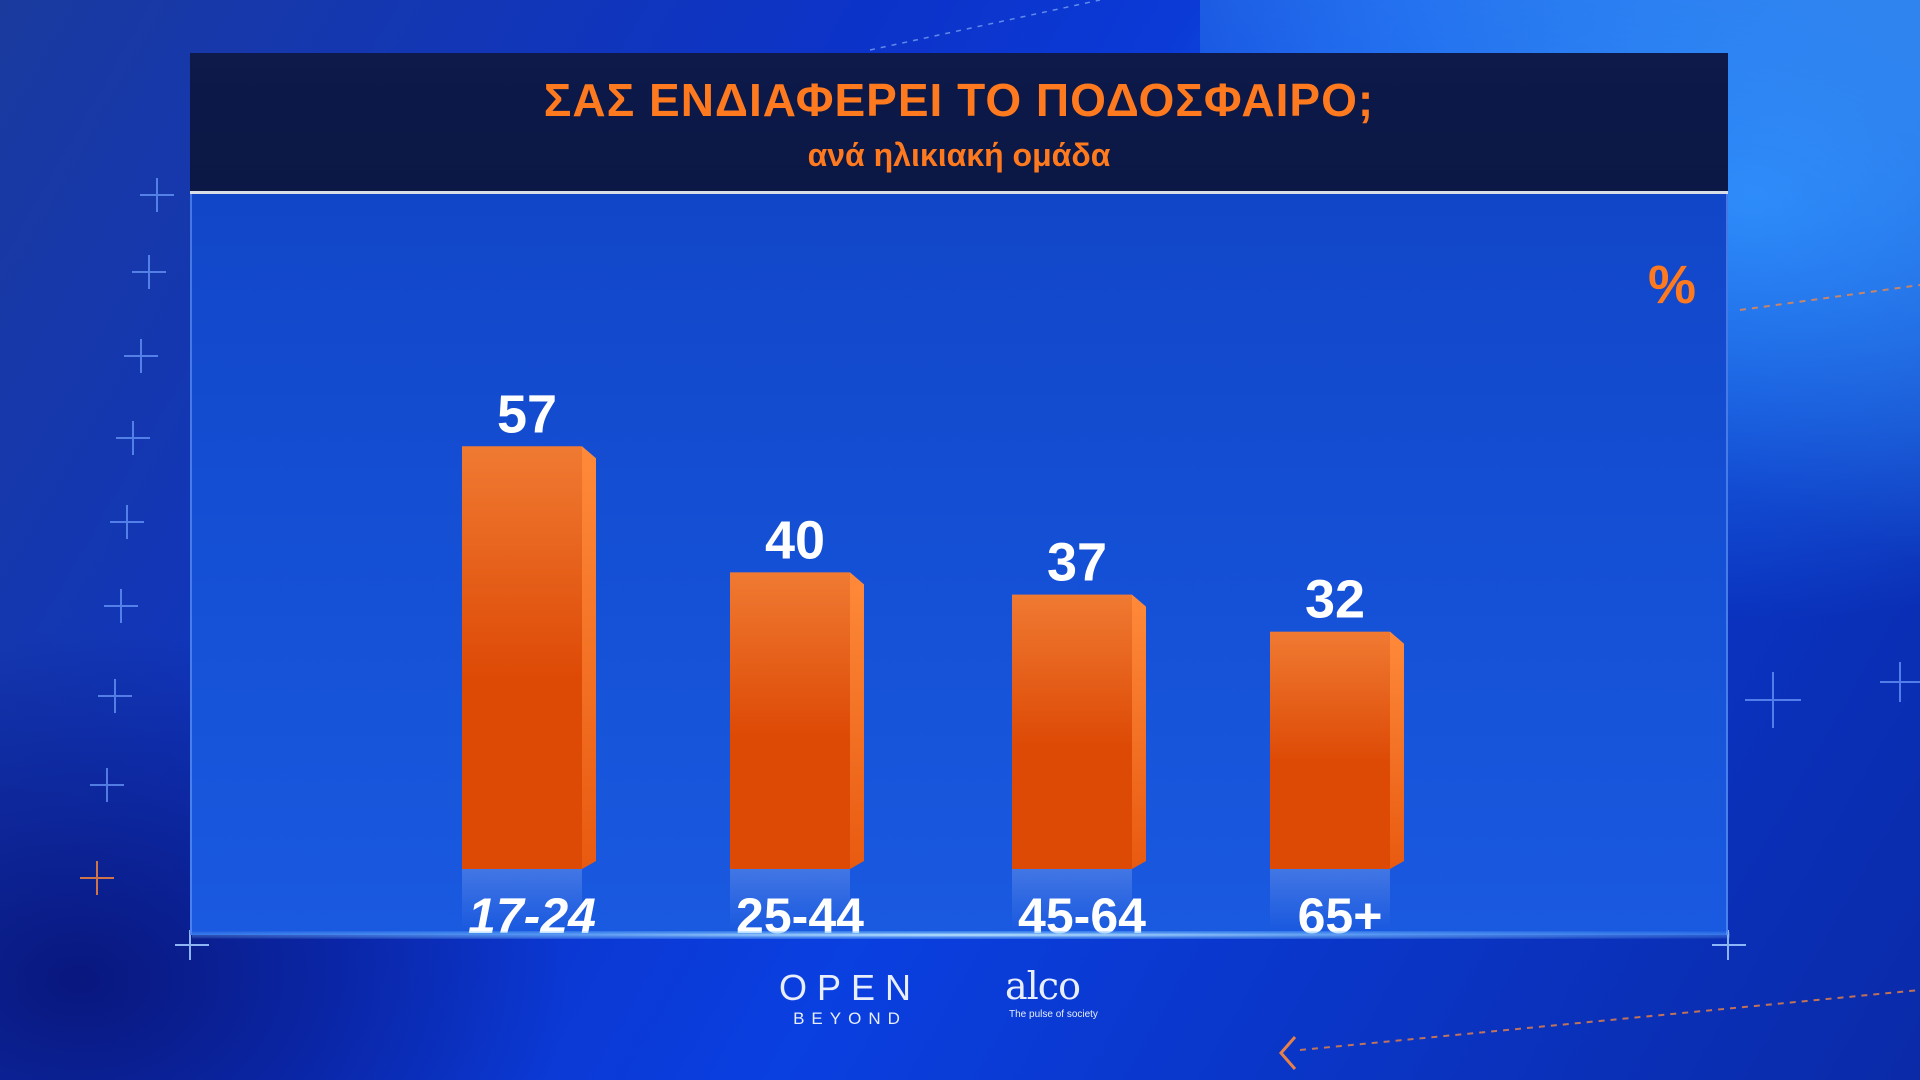 This screenshot has height=1080, width=1920. I want to click on alco-logo-text: alco, so click(1043, 986).